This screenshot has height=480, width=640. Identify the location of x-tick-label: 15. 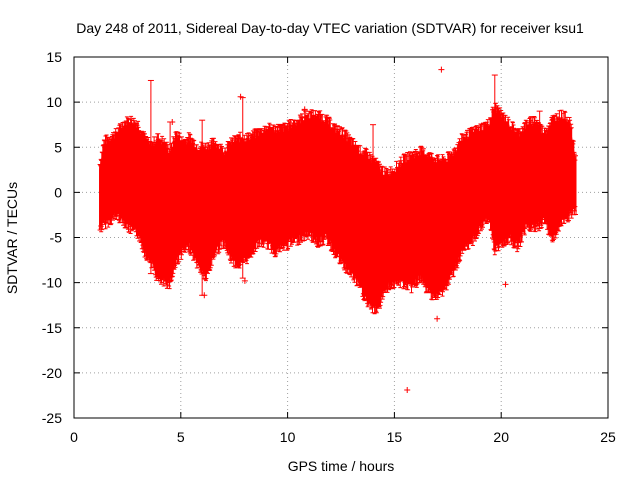
(395, 437).